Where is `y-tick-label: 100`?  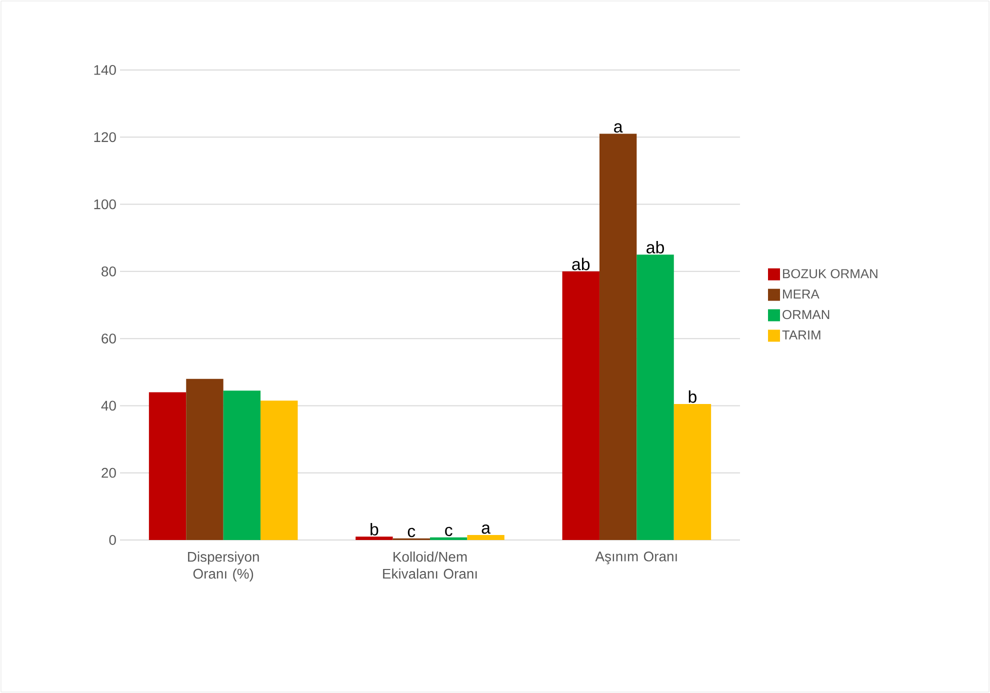 y-tick-label: 100 is located at coordinates (105, 204).